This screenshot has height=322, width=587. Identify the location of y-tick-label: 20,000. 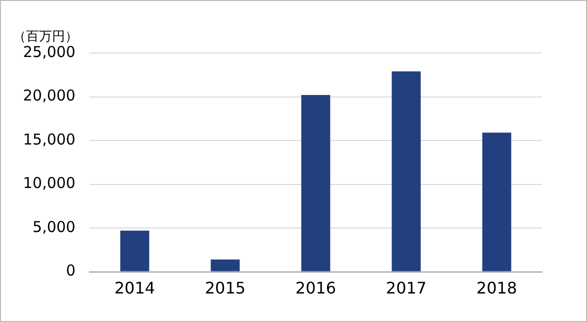
(49, 95).